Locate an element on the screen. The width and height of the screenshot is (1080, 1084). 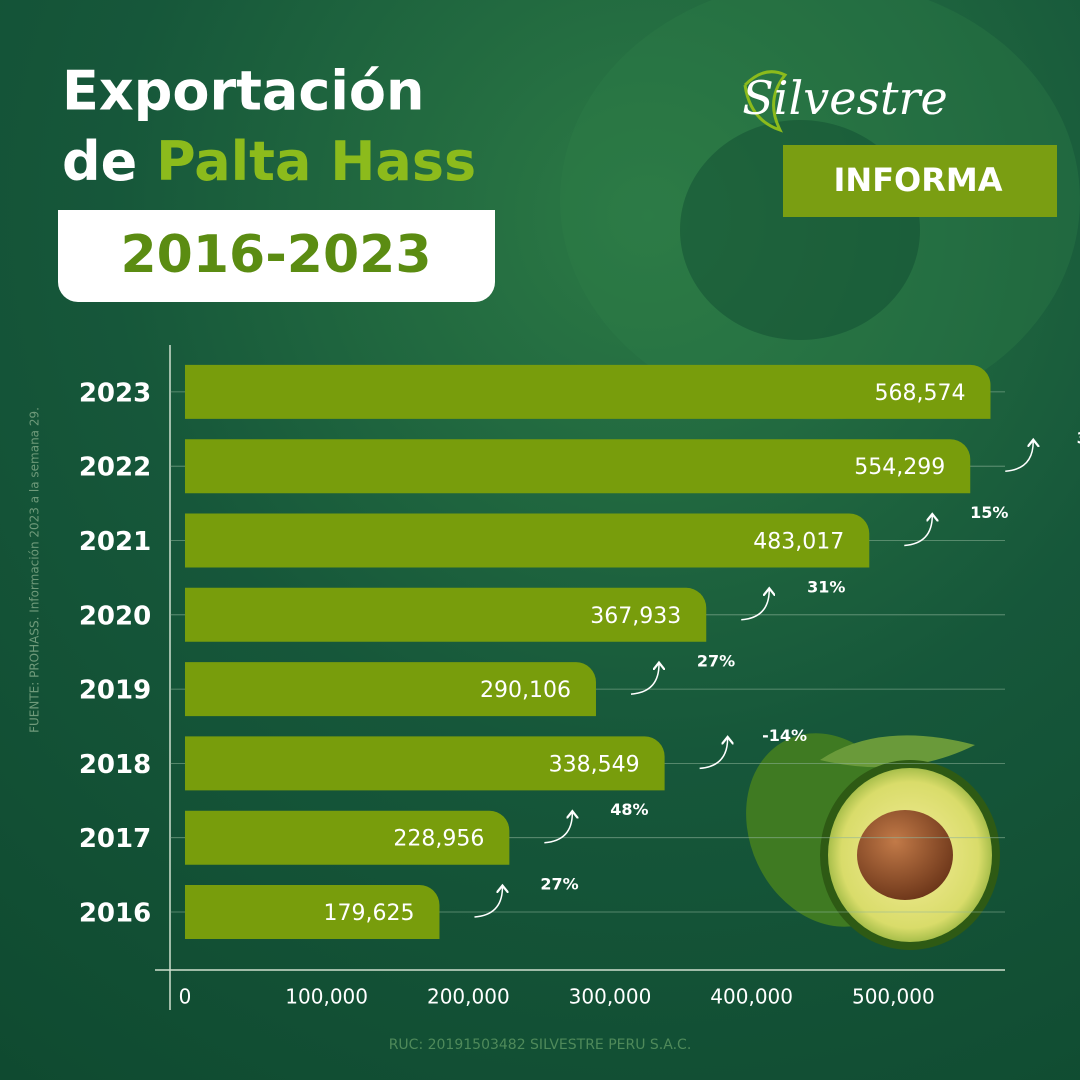
value-label: 228,956 is located at coordinates (438, 839).